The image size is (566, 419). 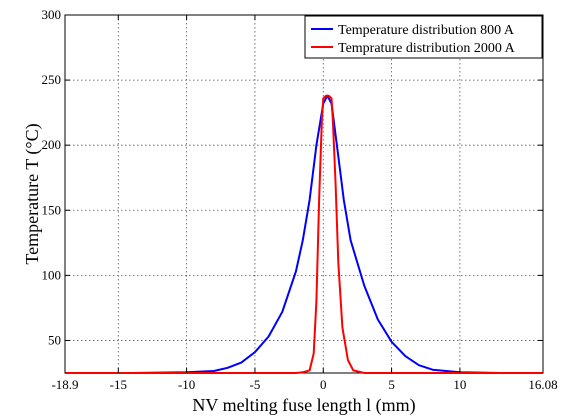 What do you see at coordinates (52, 14) in the screenshot?
I see `y-tick-label: 300` at bounding box center [52, 14].